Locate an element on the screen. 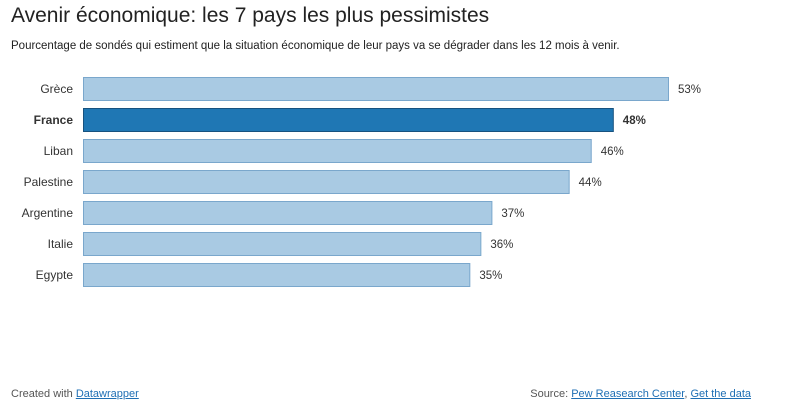  source-prefix: Source: is located at coordinates (551, 394).